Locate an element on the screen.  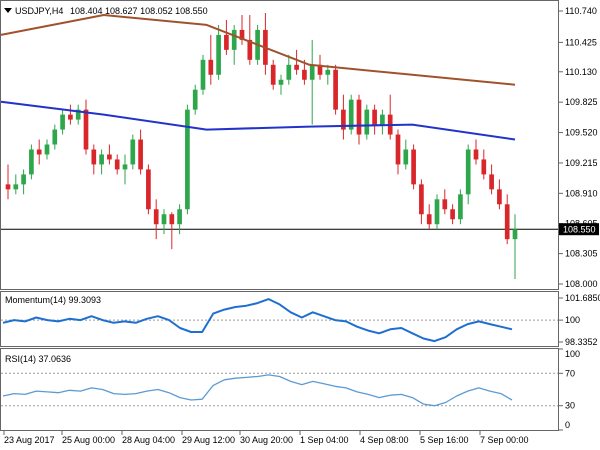
time-tick-label: 4 Sep 08:00 is located at coordinates (384, 440).